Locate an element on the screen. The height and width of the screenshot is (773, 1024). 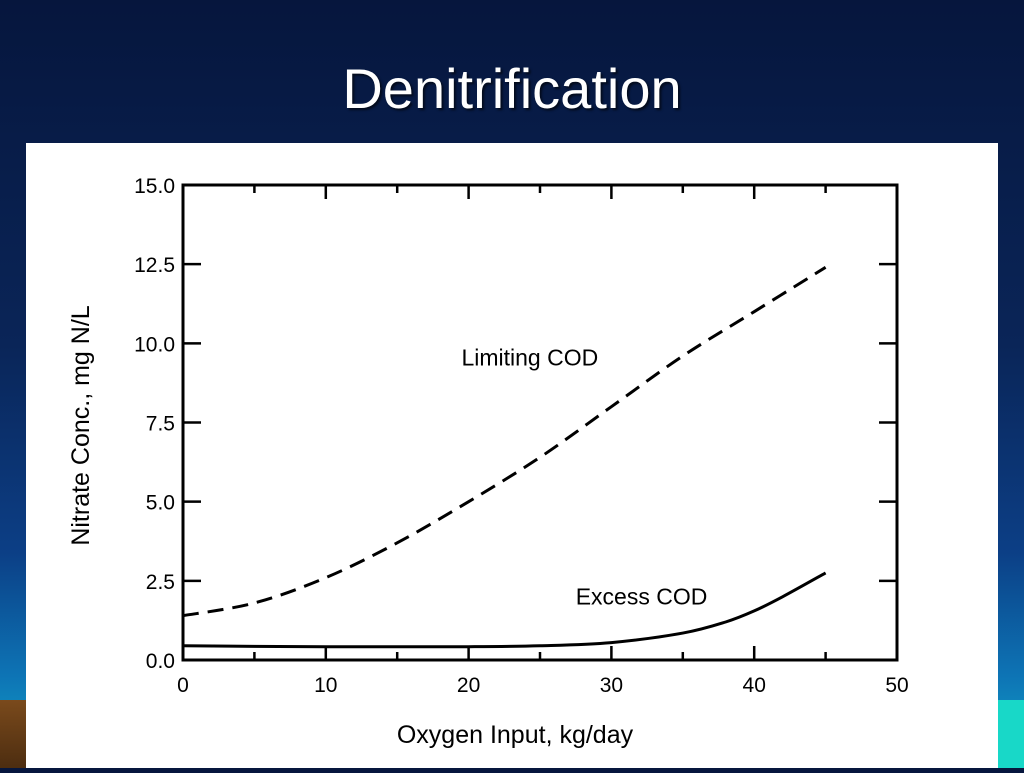
series-label-limiting-cod: Limiting COD is located at coordinates (529, 358).